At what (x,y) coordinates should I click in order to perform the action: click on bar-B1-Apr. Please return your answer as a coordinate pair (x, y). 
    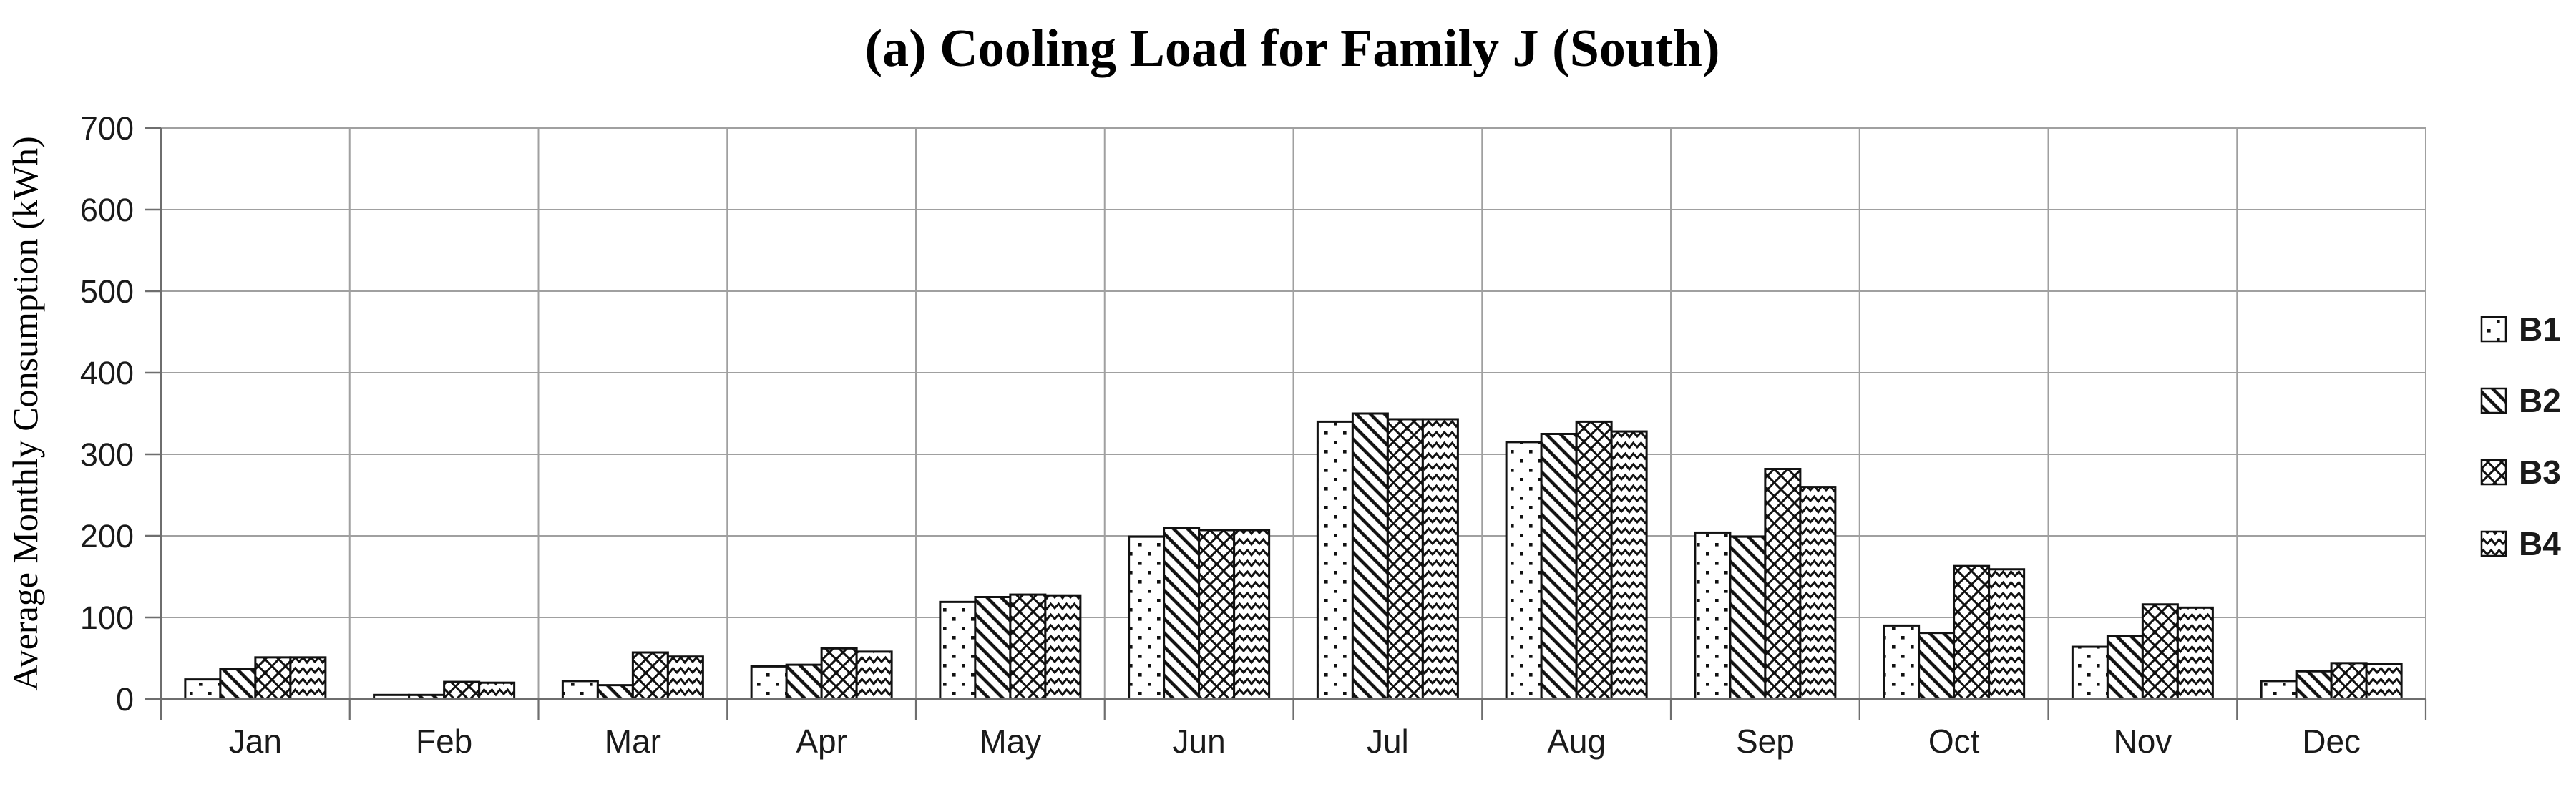
    Looking at the image, I should click on (769, 682).